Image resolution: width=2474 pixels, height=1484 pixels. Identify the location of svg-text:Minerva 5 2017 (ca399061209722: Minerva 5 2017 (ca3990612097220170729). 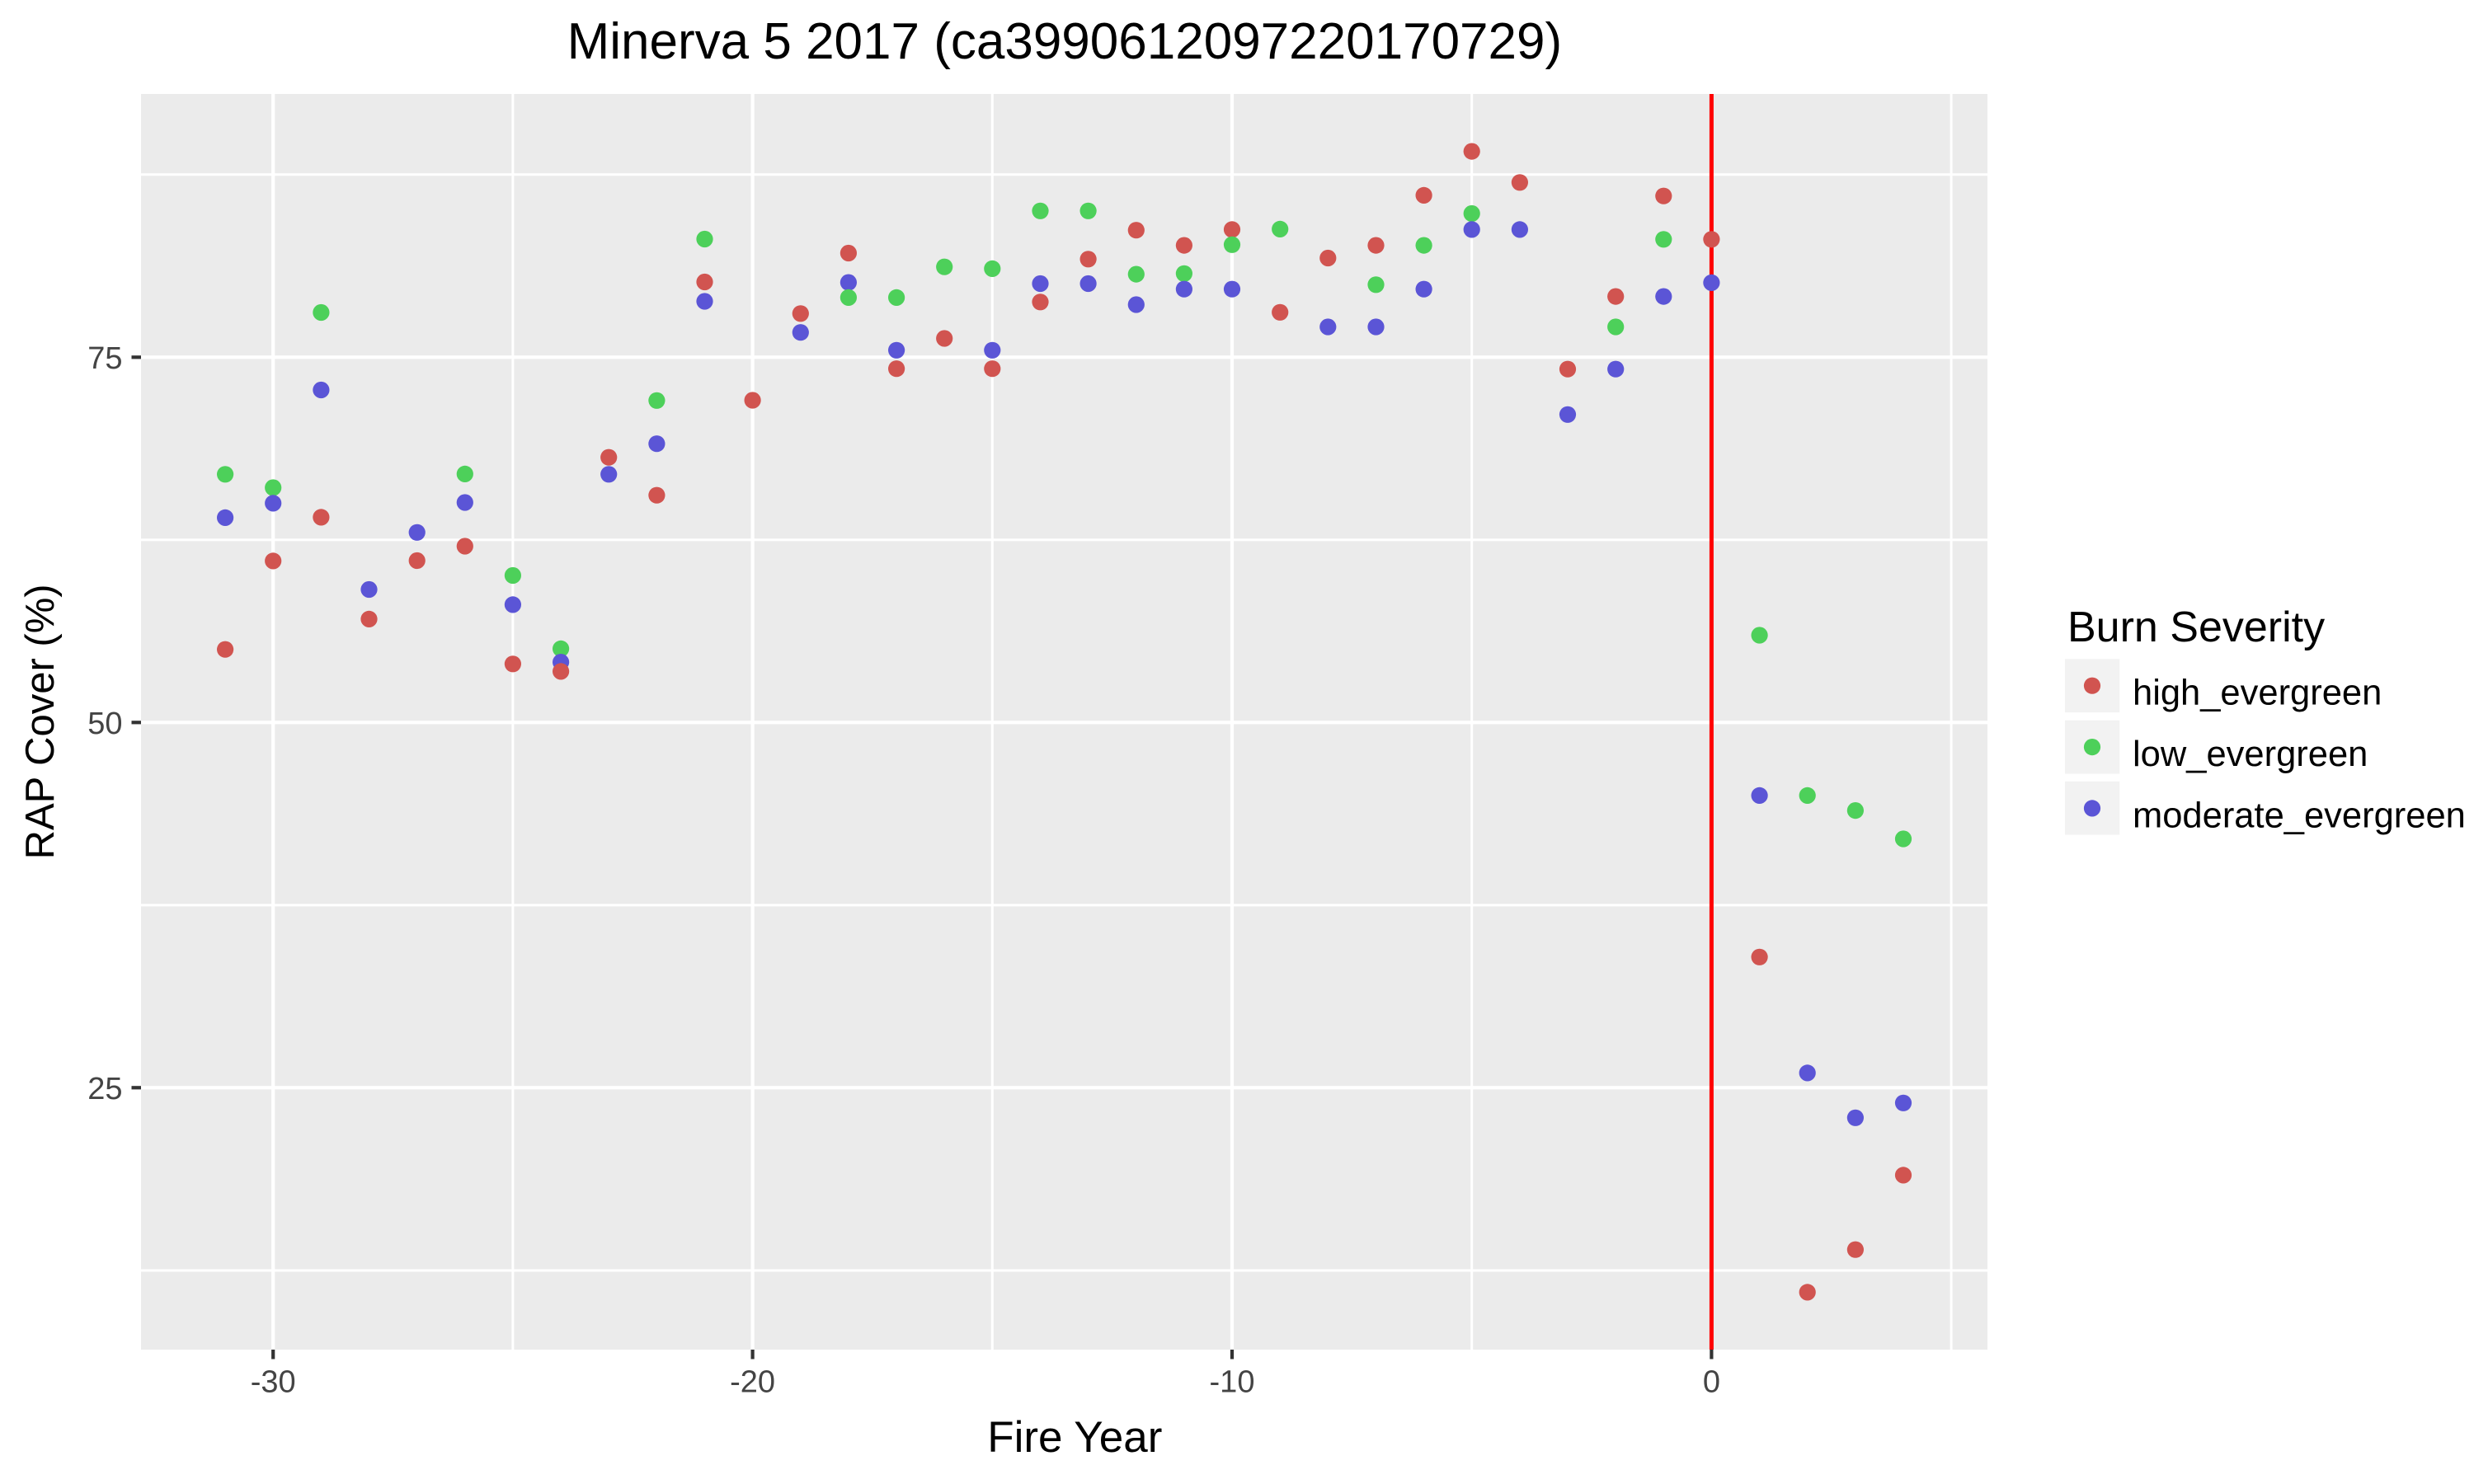
(1065, 41).